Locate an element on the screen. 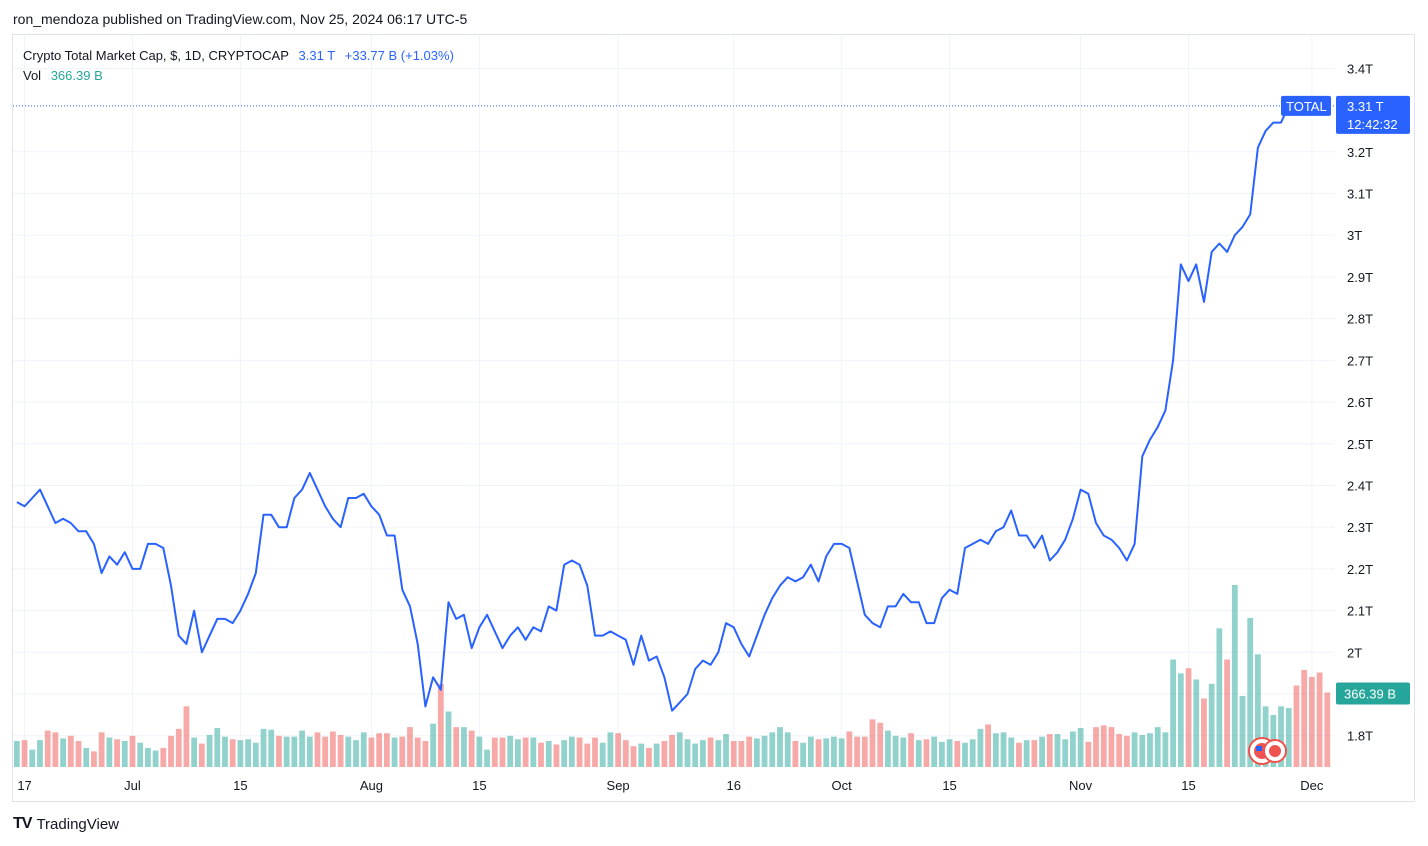  y-tick-label: 3T is located at coordinates (1354, 235).